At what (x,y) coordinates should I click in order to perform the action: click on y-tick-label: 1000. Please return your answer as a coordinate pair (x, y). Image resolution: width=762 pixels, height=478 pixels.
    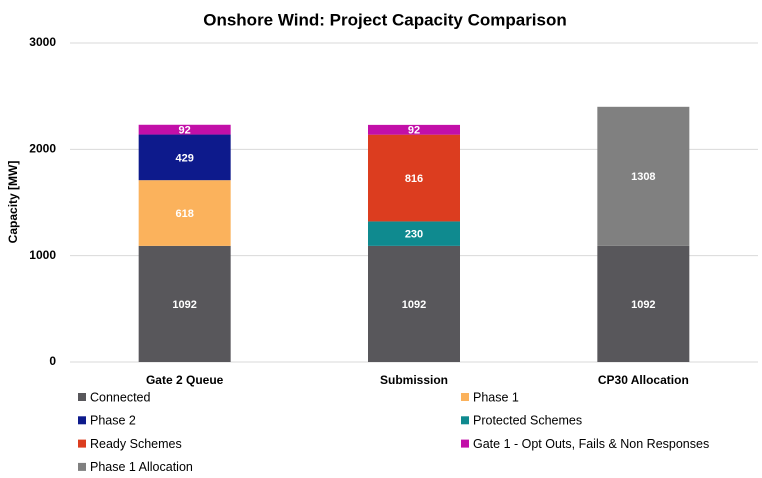
    Looking at the image, I should click on (42, 255).